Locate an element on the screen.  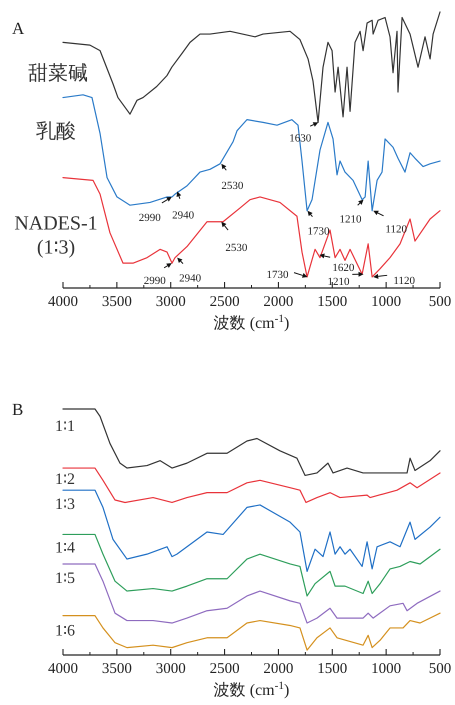
annotation: 1120 is located at coordinates (404, 280).